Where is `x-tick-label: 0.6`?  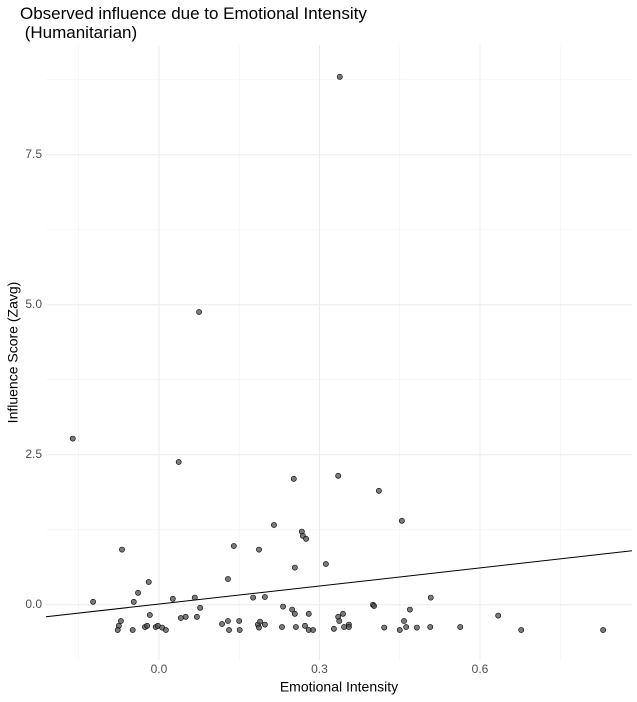
x-tick-label: 0.6 is located at coordinates (480, 669).